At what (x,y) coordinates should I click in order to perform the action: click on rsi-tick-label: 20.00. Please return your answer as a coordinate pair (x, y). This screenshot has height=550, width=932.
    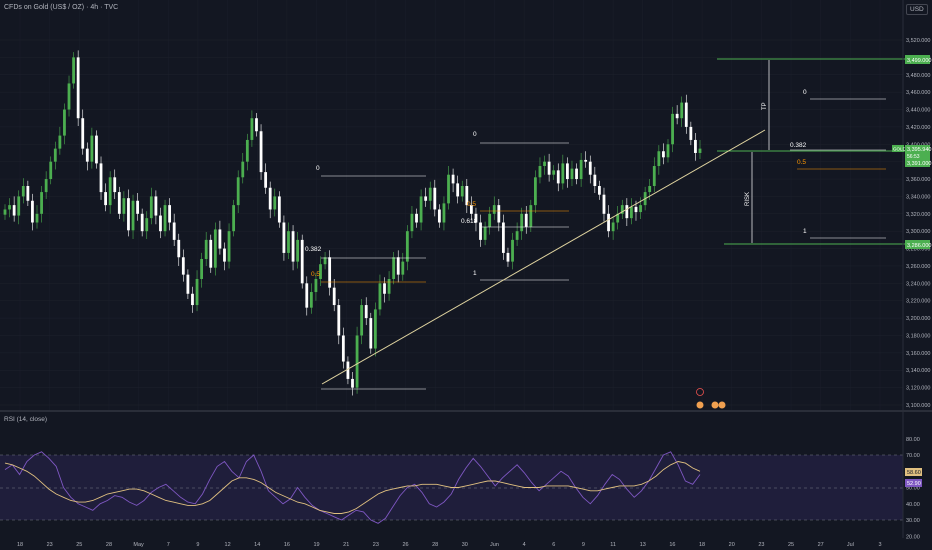
    Looking at the image, I should click on (913, 537).